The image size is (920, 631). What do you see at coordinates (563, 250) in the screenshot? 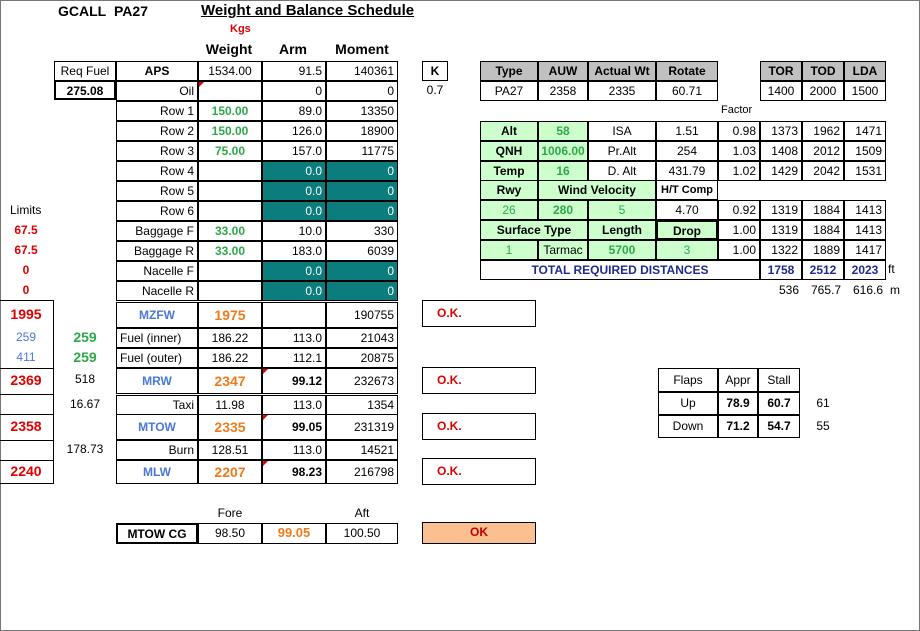
I see `surface-type-value: Tarmac` at bounding box center [563, 250].